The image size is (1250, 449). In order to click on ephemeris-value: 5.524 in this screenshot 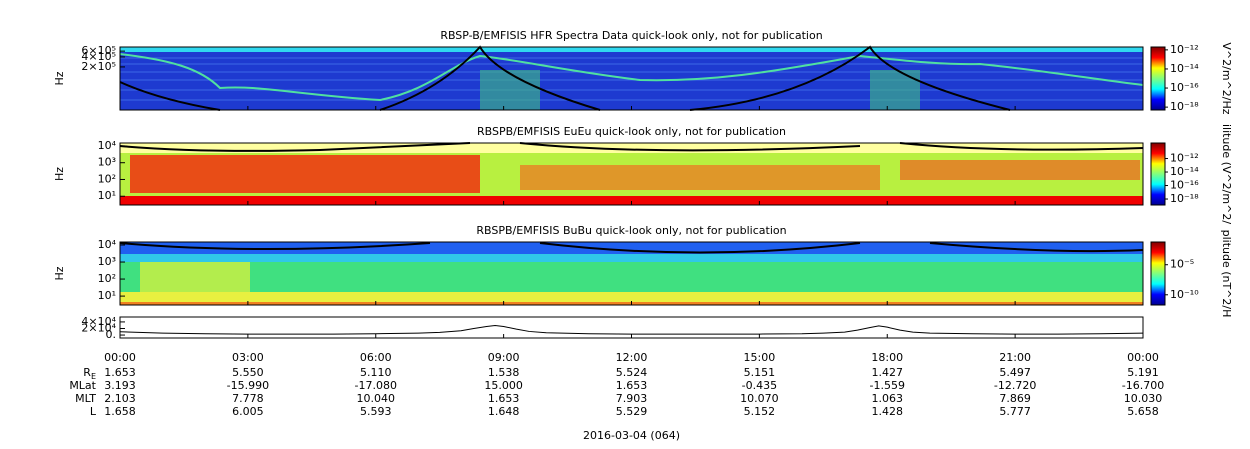, I will do `click(632, 372)`.